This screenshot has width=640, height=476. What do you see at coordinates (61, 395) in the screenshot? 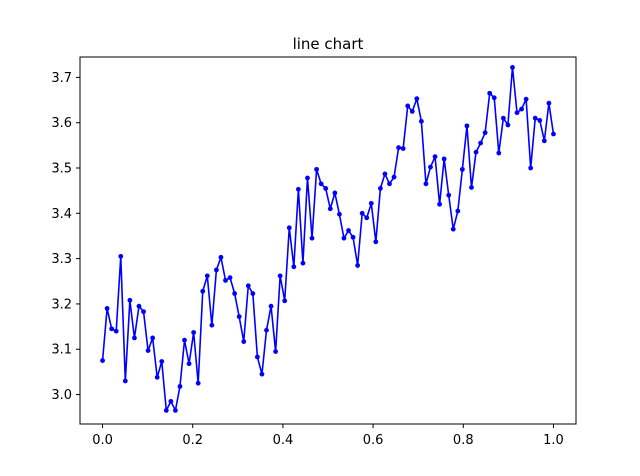
I see `y-tick-label: 3.0` at bounding box center [61, 395].